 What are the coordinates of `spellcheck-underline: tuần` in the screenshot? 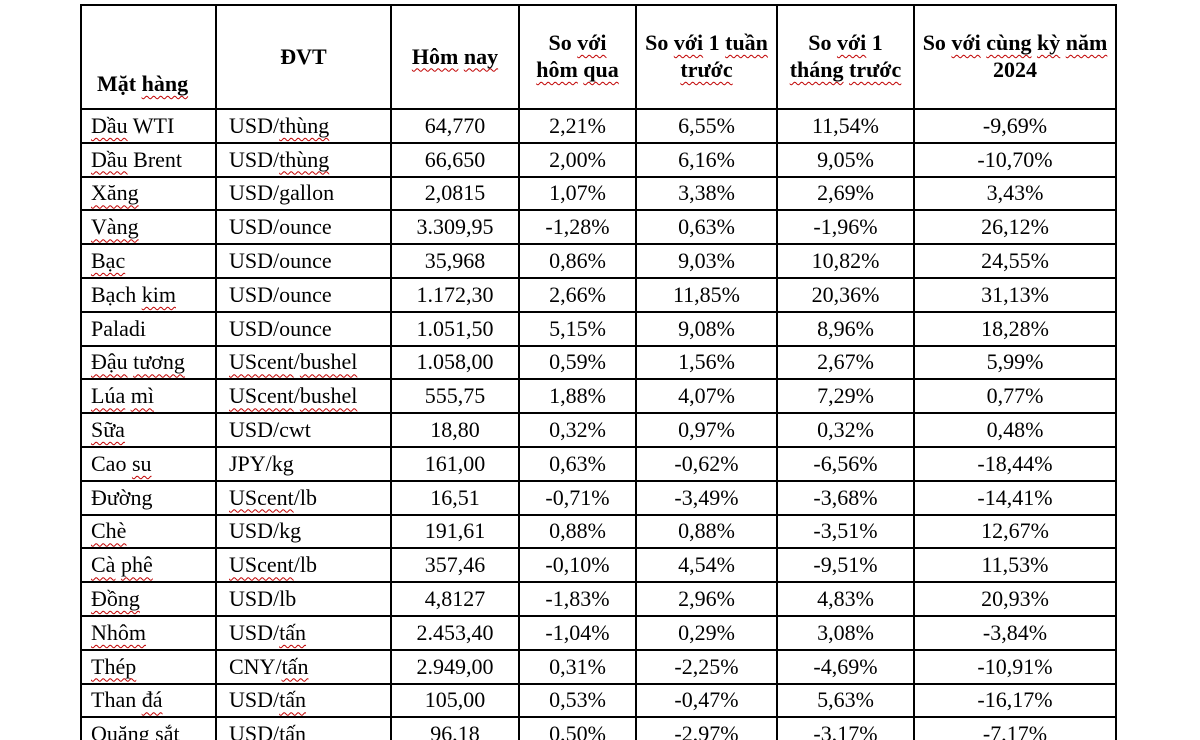 It's located at (746, 43).